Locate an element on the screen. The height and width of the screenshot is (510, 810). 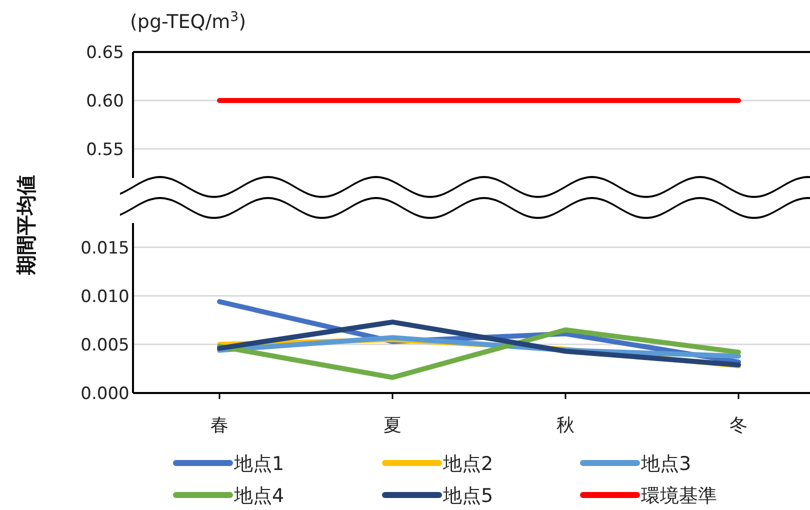
y-tick-label: 0.005 is located at coordinates (105, 345).